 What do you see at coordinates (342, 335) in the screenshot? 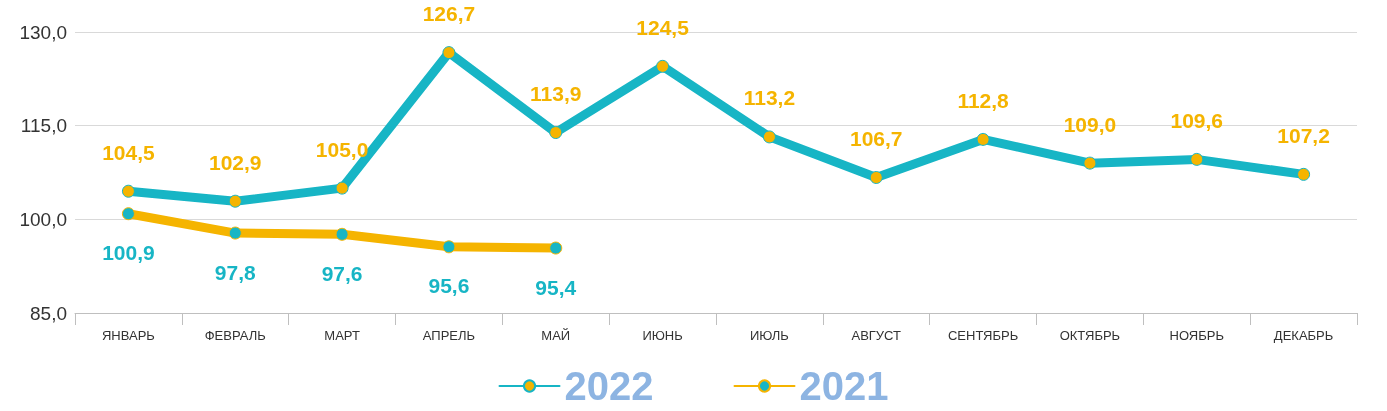
I see `x-tick-label: МАРТ` at bounding box center [342, 335].